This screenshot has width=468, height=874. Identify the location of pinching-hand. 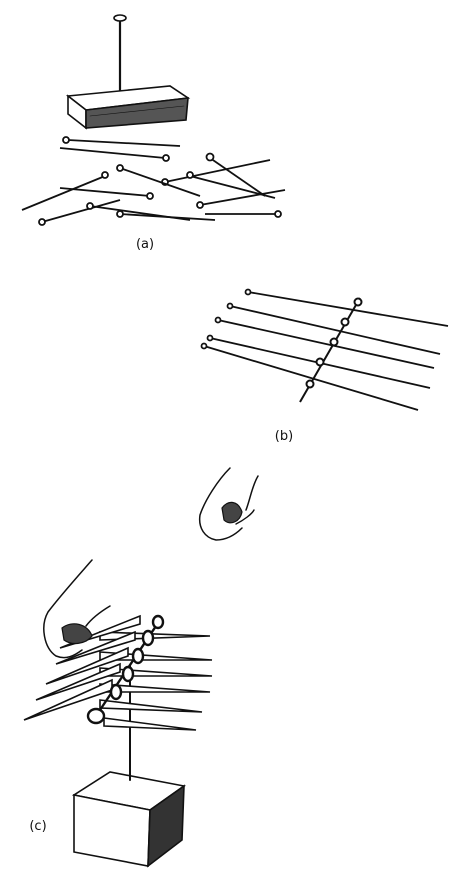
(228, 504).